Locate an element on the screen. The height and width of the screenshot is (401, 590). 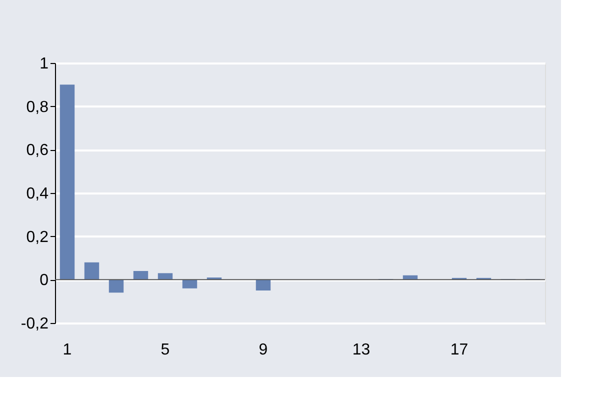
y-tick-label: 0,6 is located at coordinates (37, 151).